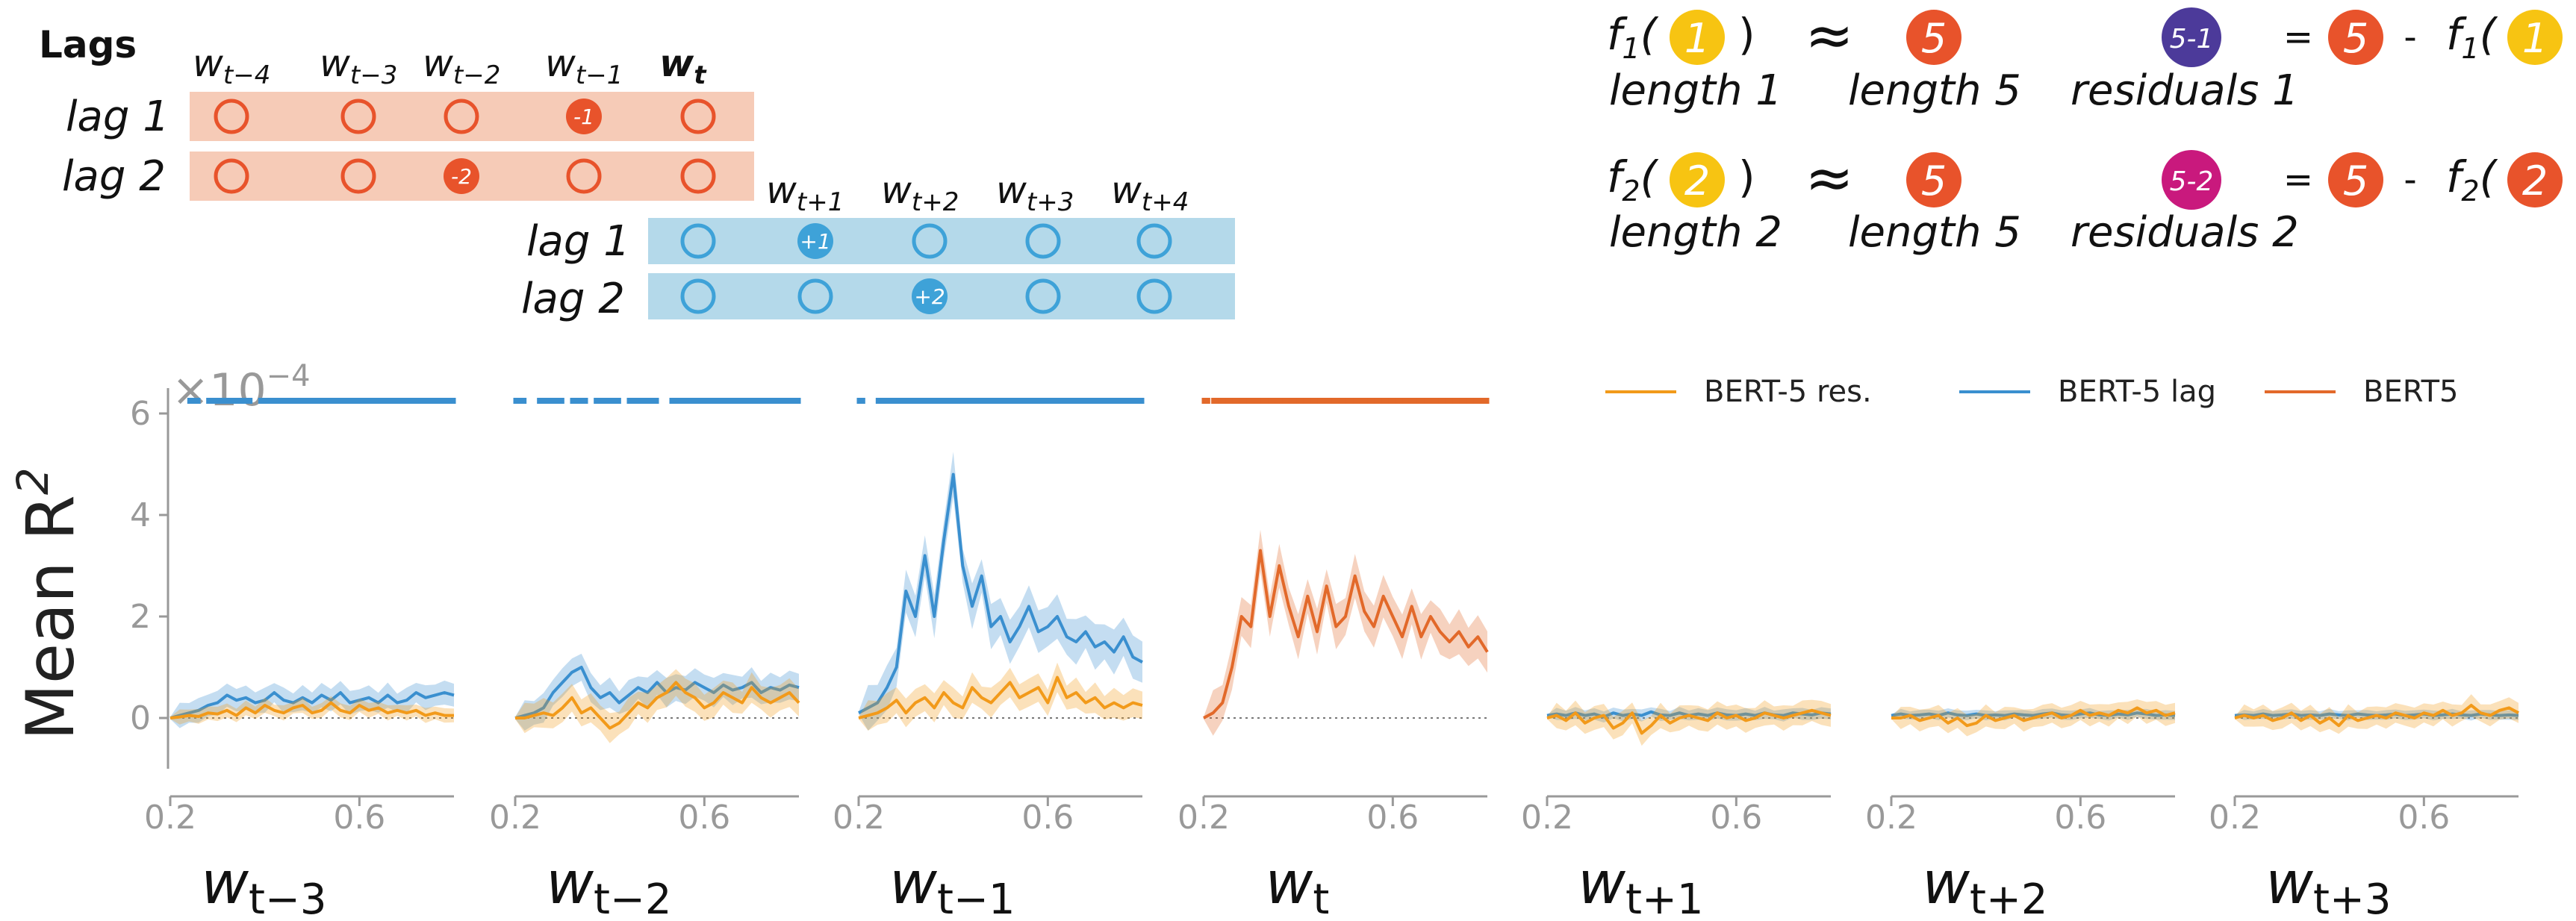  Describe the element at coordinates (140, 718) in the screenshot. I see `y-tick-label: 0` at that location.